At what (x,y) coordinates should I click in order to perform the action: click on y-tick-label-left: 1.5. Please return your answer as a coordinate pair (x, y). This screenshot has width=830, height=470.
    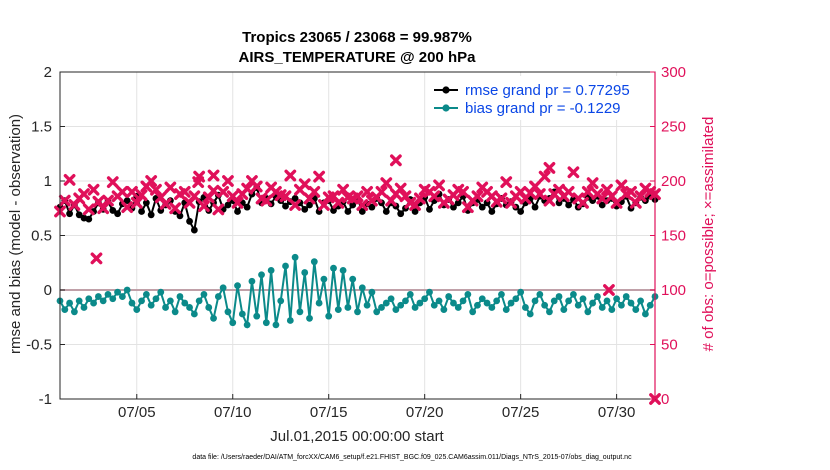
    Looking at the image, I should click on (41, 127).